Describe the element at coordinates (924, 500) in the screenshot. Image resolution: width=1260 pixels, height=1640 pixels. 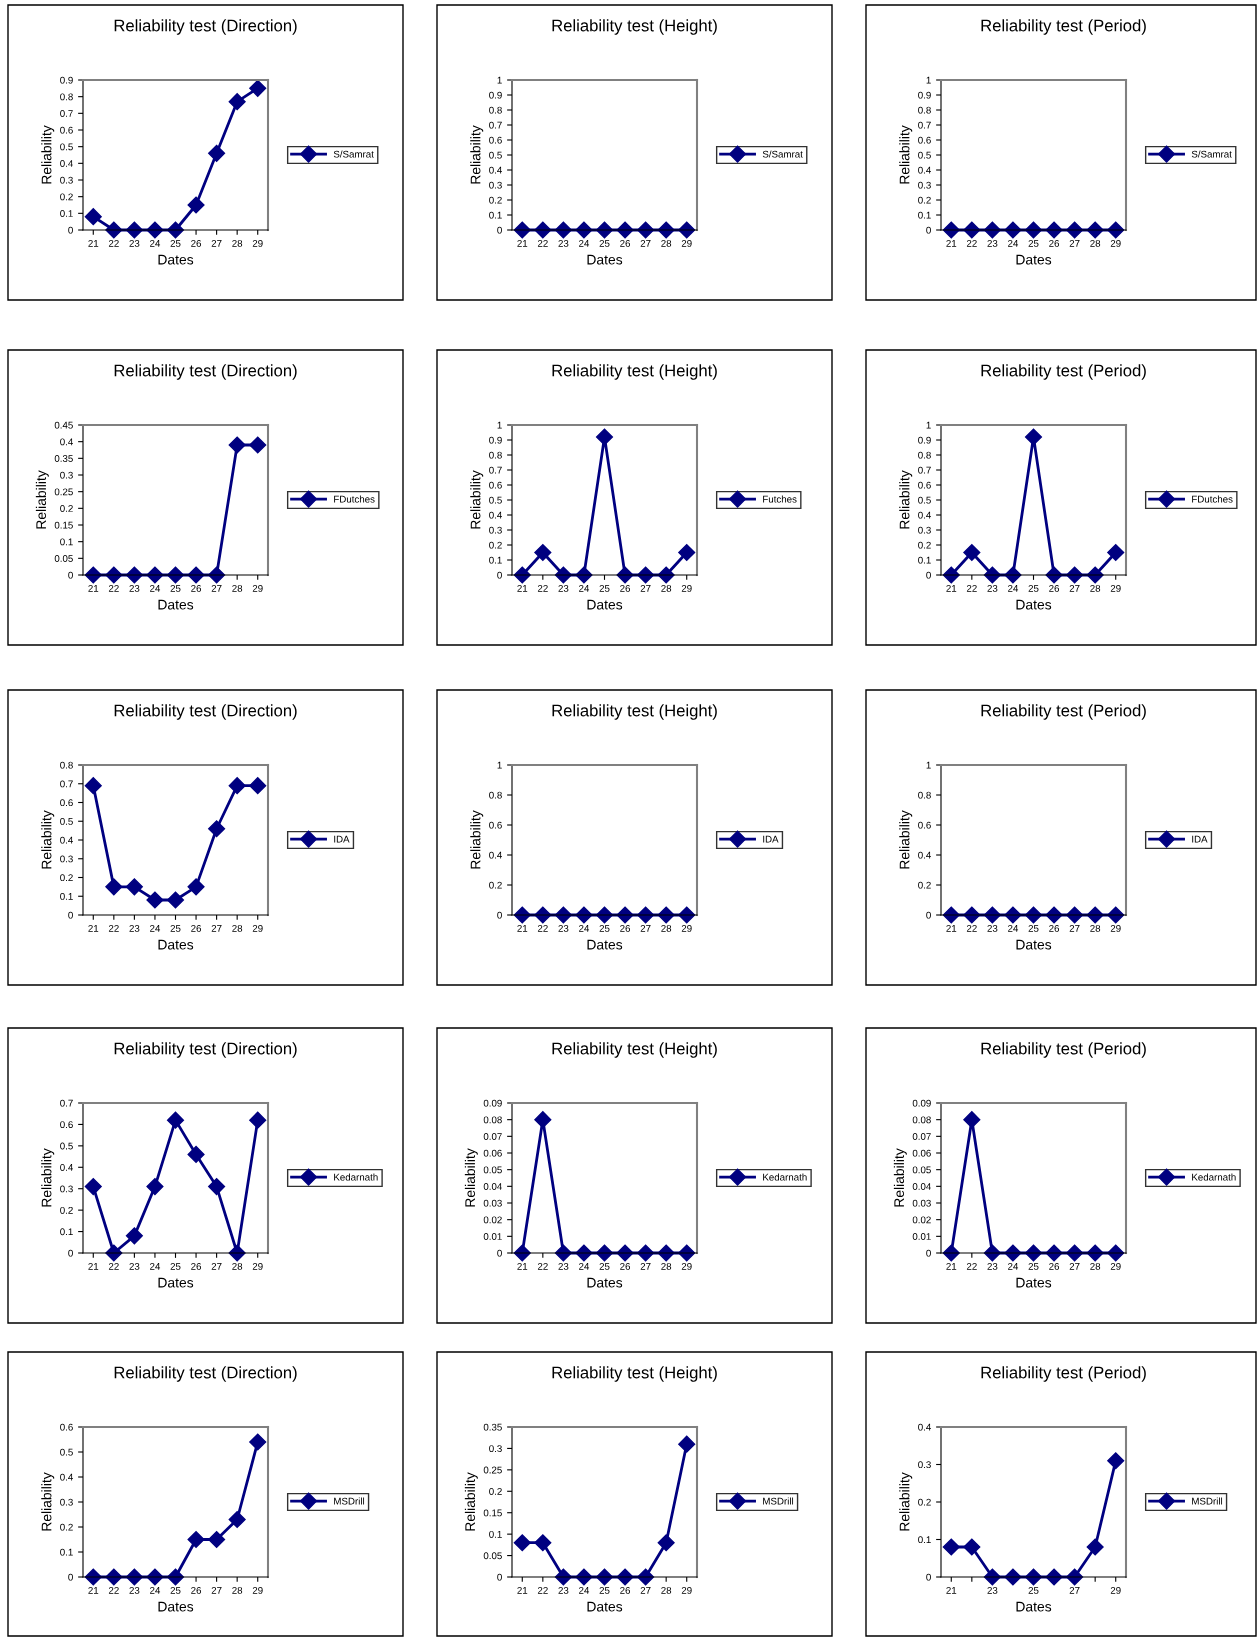
I see `y-tick-label: 0.5` at that location.